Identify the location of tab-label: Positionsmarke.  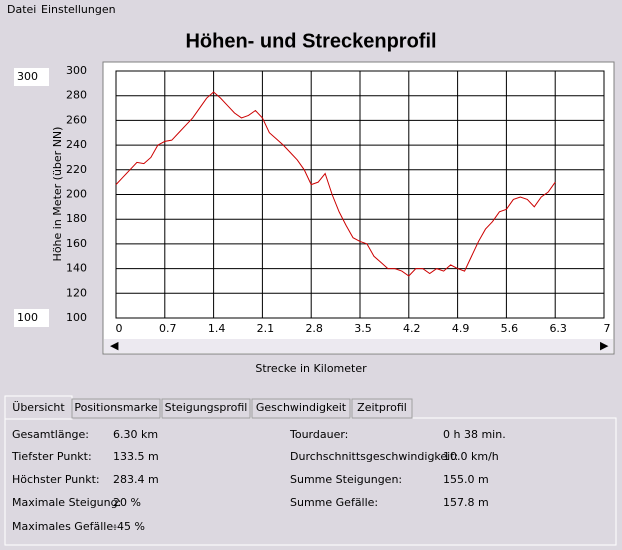
(116, 407).